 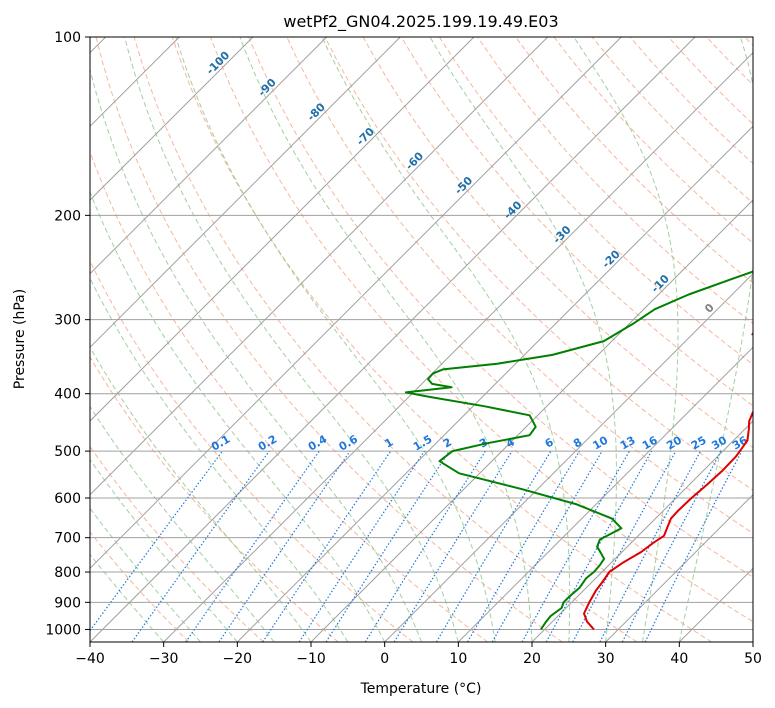 I want to click on x-tick-label: −10, so click(x=311, y=659).